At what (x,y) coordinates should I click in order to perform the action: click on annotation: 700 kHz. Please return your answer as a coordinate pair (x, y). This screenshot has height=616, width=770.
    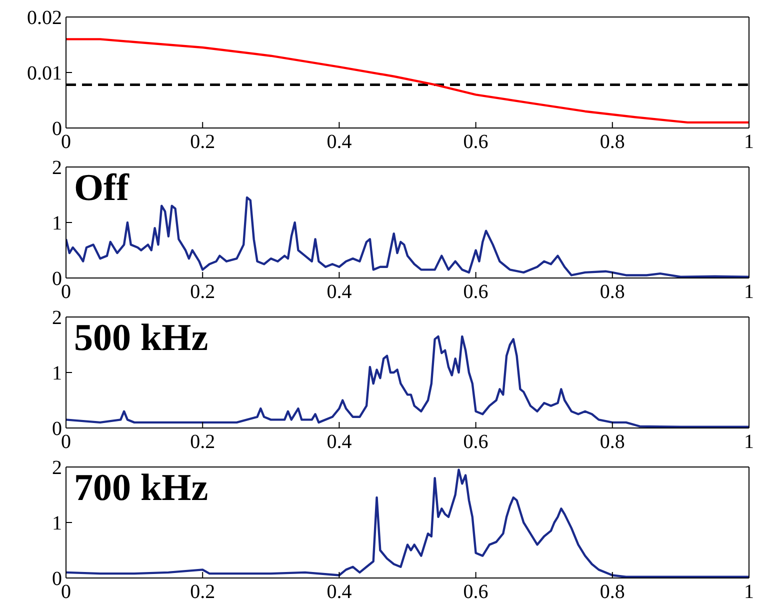
    Looking at the image, I should click on (141, 488).